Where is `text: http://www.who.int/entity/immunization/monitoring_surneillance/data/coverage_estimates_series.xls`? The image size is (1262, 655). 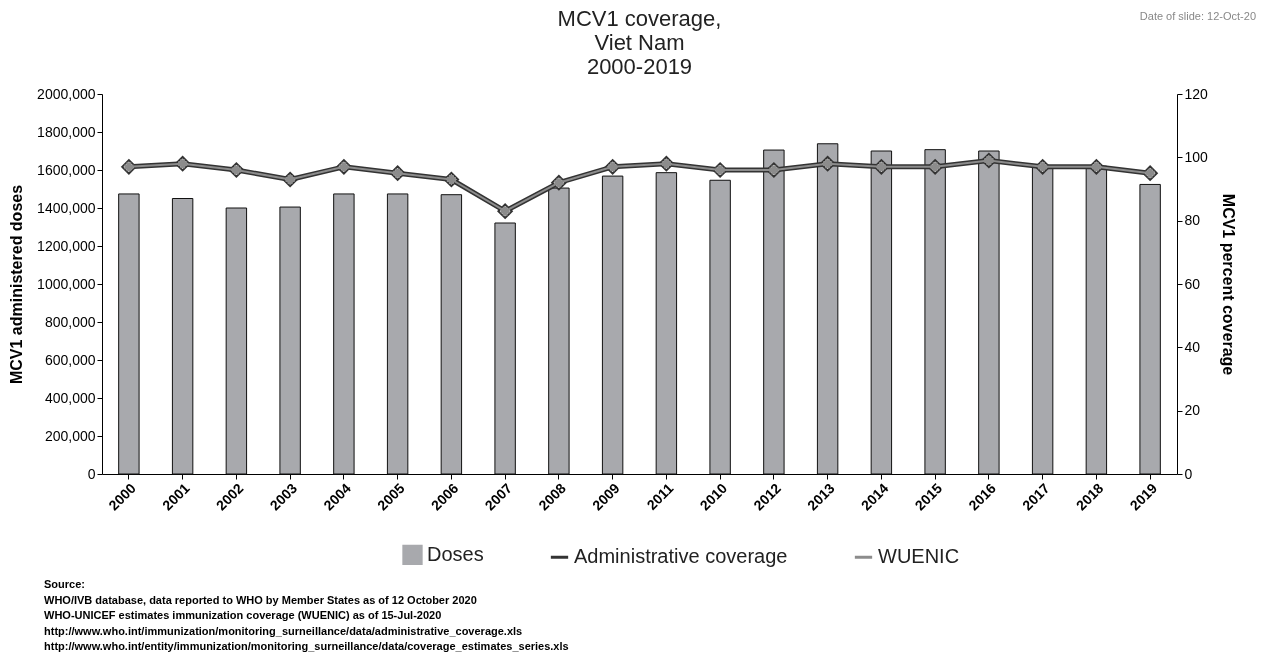
text: http://www.who.int/entity/immunization/monitoring_surneillance/data/coverage_estimates_series.xls is located at coordinates (306, 646).